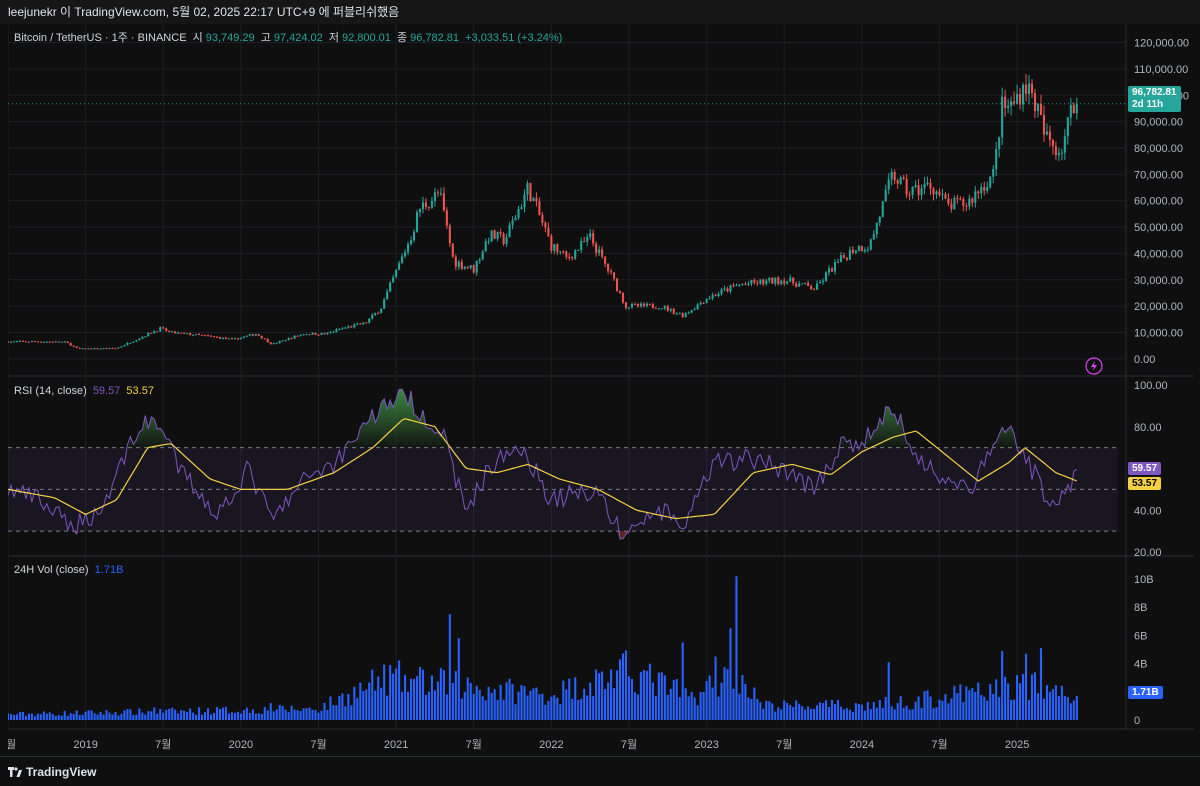 The height and width of the screenshot is (786, 1200). I want to click on price-tick-label: 70,000.00, so click(1158, 175).